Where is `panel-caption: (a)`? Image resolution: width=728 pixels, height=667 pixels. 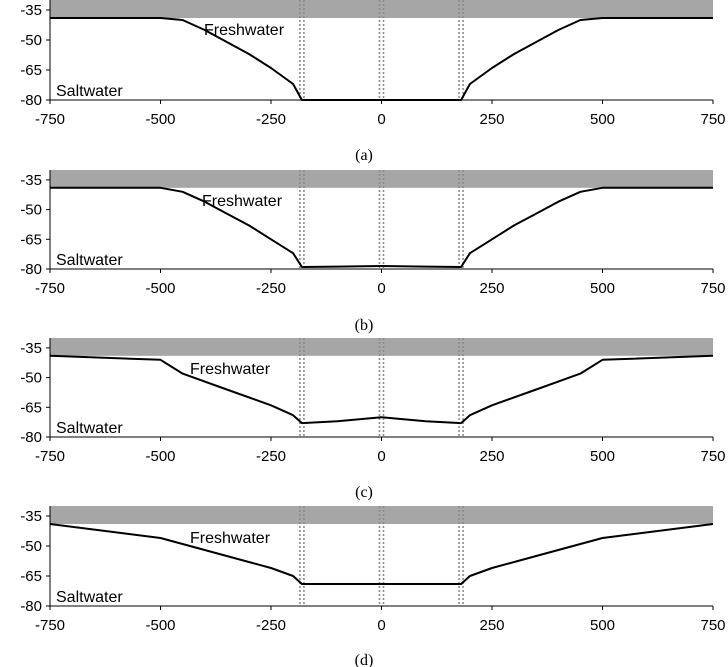
panel-caption: (a) is located at coordinates (364, 155).